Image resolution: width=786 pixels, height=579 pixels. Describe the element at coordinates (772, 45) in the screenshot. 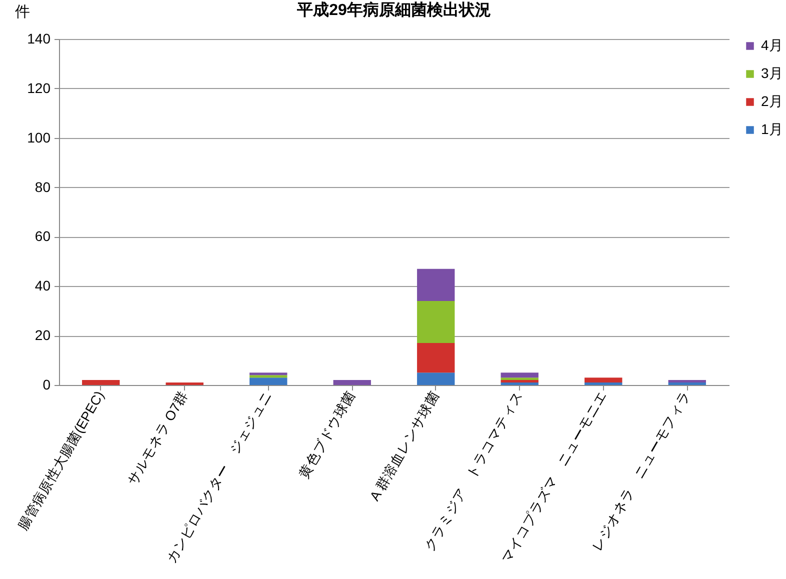

I see `legend-label: 4月` at that location.